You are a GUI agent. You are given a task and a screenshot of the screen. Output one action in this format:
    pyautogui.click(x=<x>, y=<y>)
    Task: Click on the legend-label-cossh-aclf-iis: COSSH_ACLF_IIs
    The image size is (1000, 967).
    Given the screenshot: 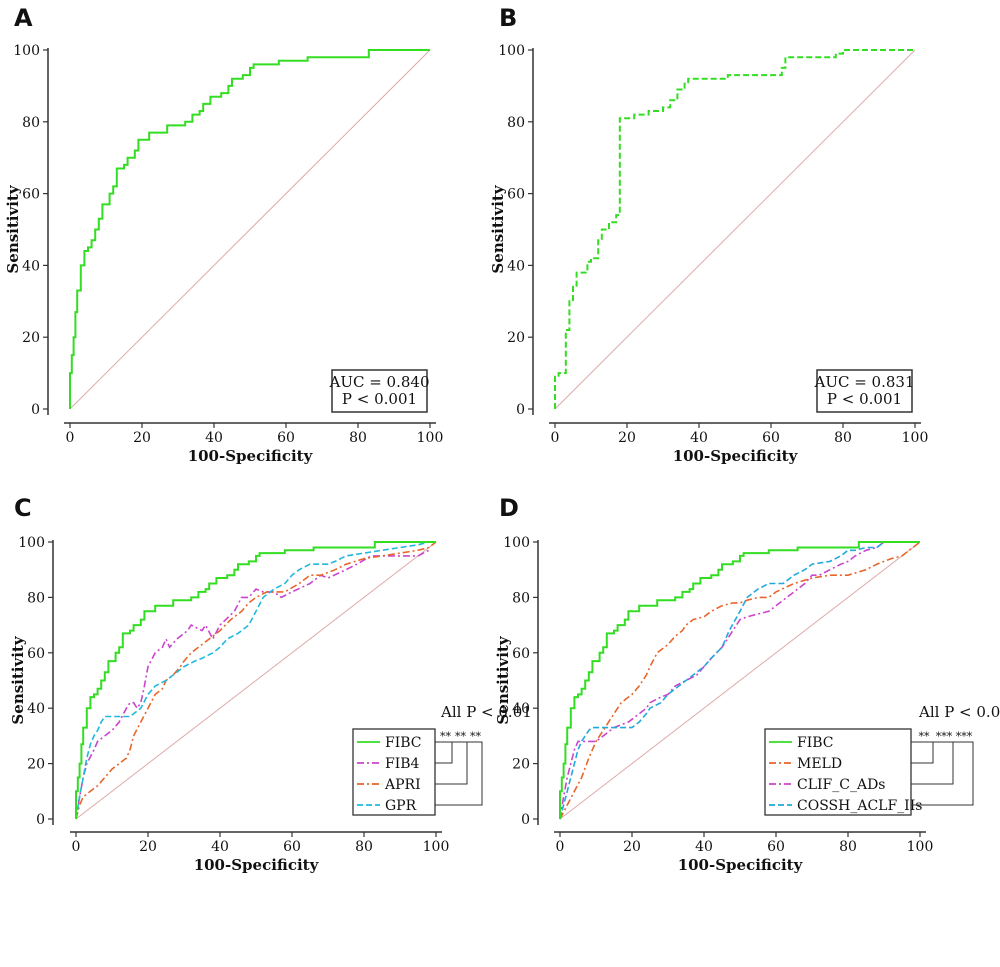 What is the action you would take?
    pyautogui.click(x=859, y=806)
    